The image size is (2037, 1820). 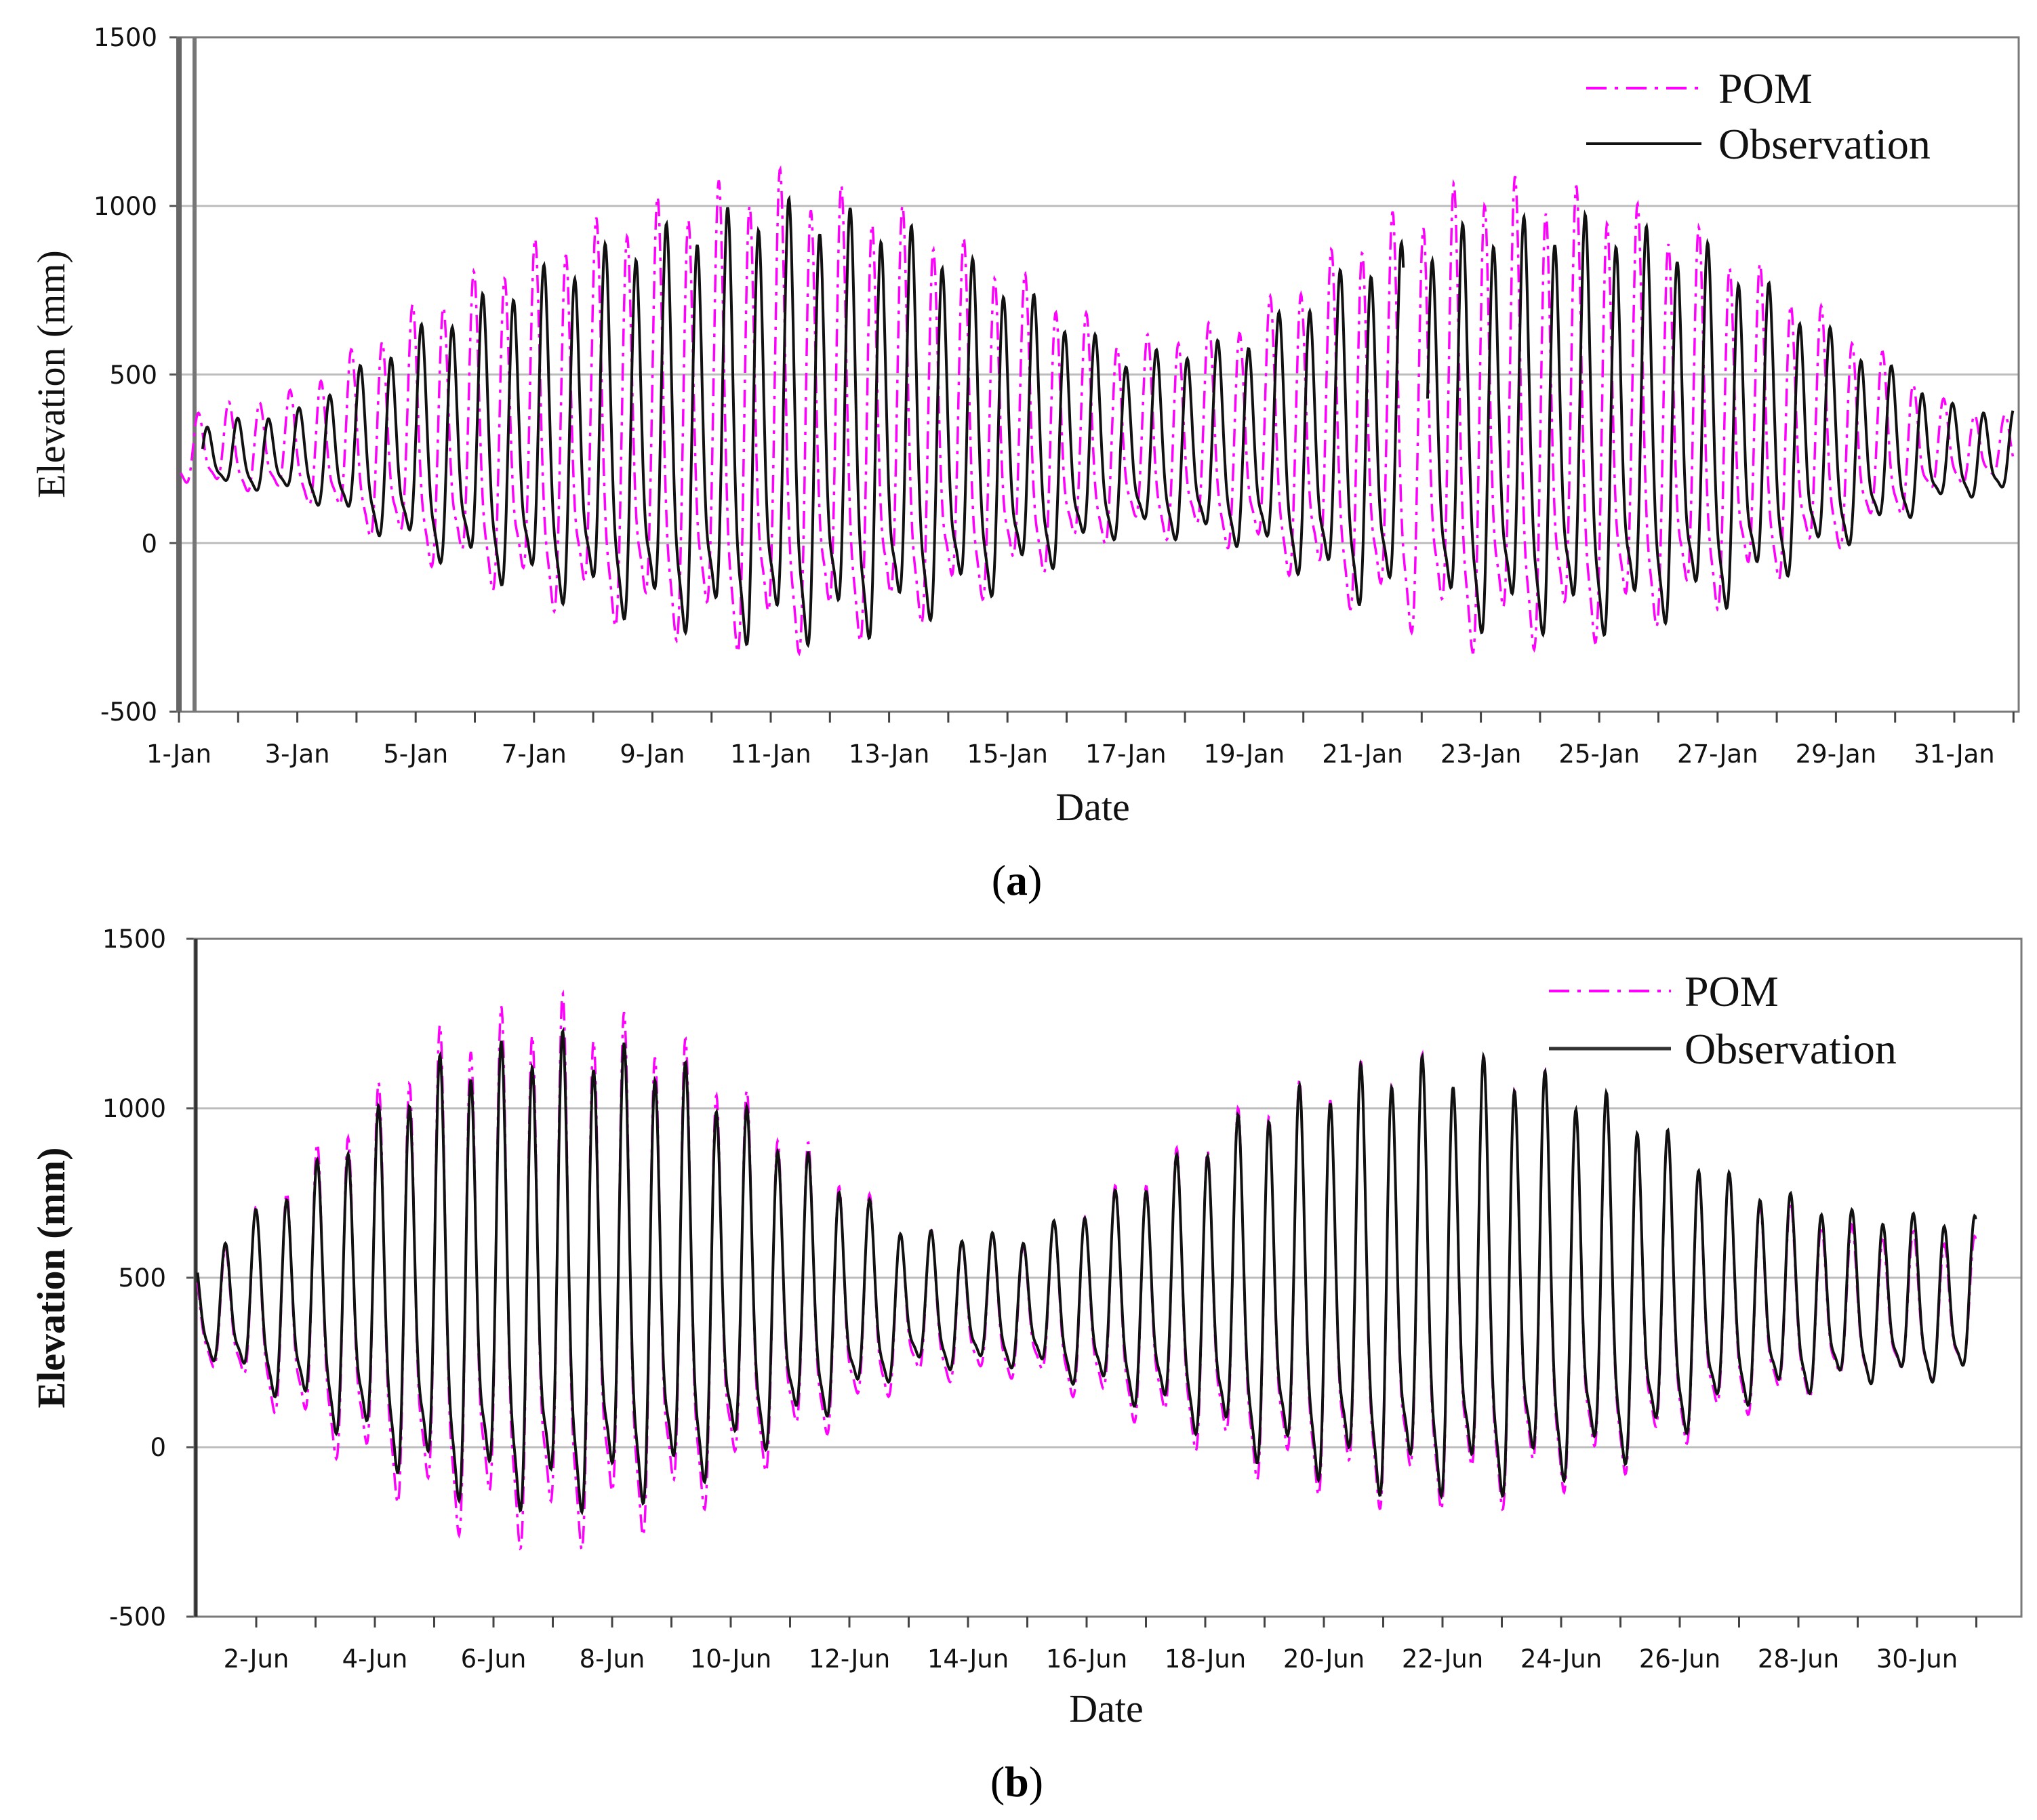 I want to click on x-tick-label: 2-Jun, so click(x=256, y=1659).